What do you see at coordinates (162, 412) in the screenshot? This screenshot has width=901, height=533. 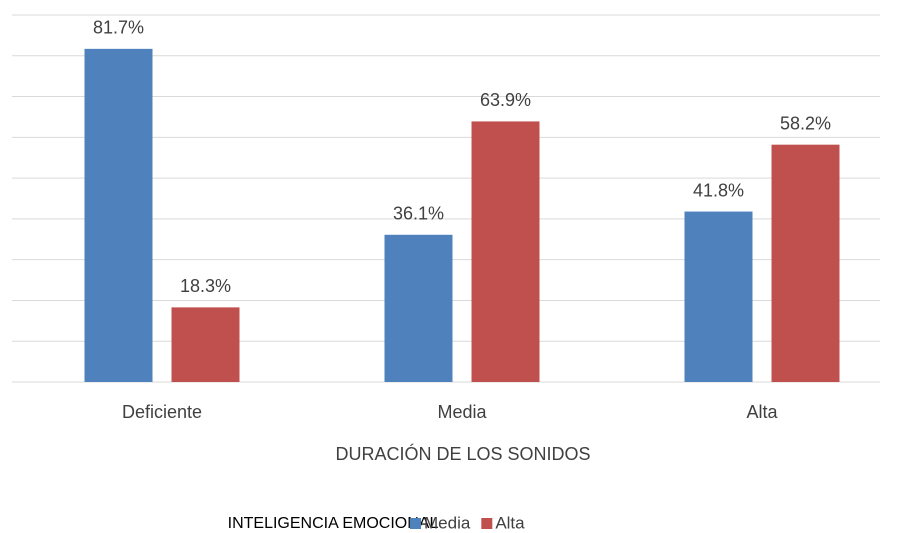 I see `x-tick-label: Deficiente` at bounding box center [162, 412].